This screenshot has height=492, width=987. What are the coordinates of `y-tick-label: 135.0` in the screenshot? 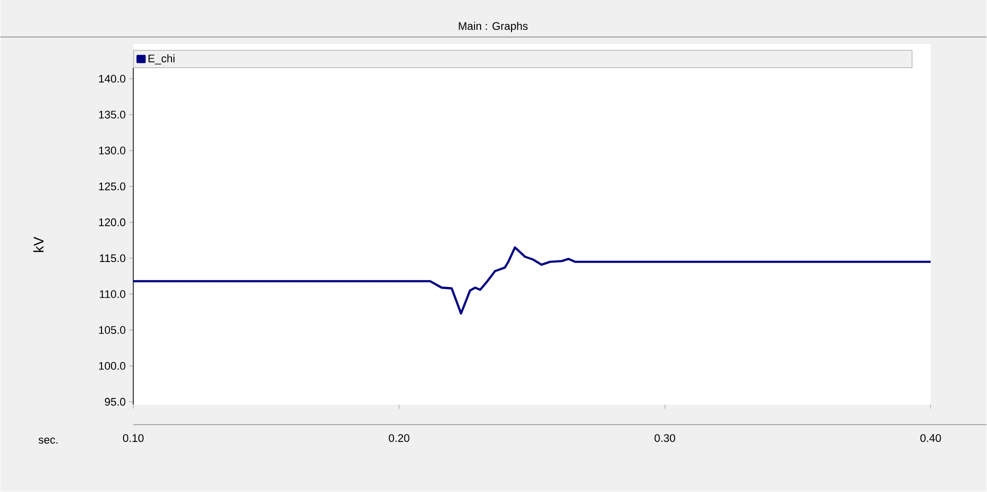 It's located at (112, 114).